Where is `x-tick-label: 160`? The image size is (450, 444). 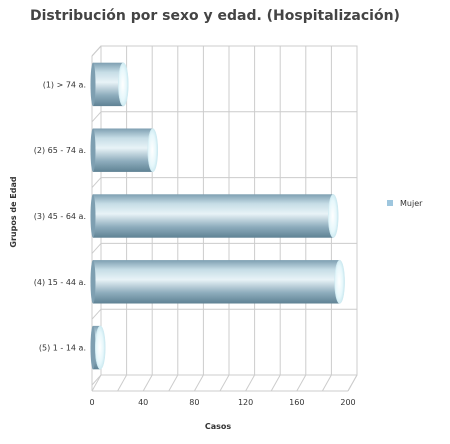 x-tick-label: 160 is located at coordinates (296, 402).